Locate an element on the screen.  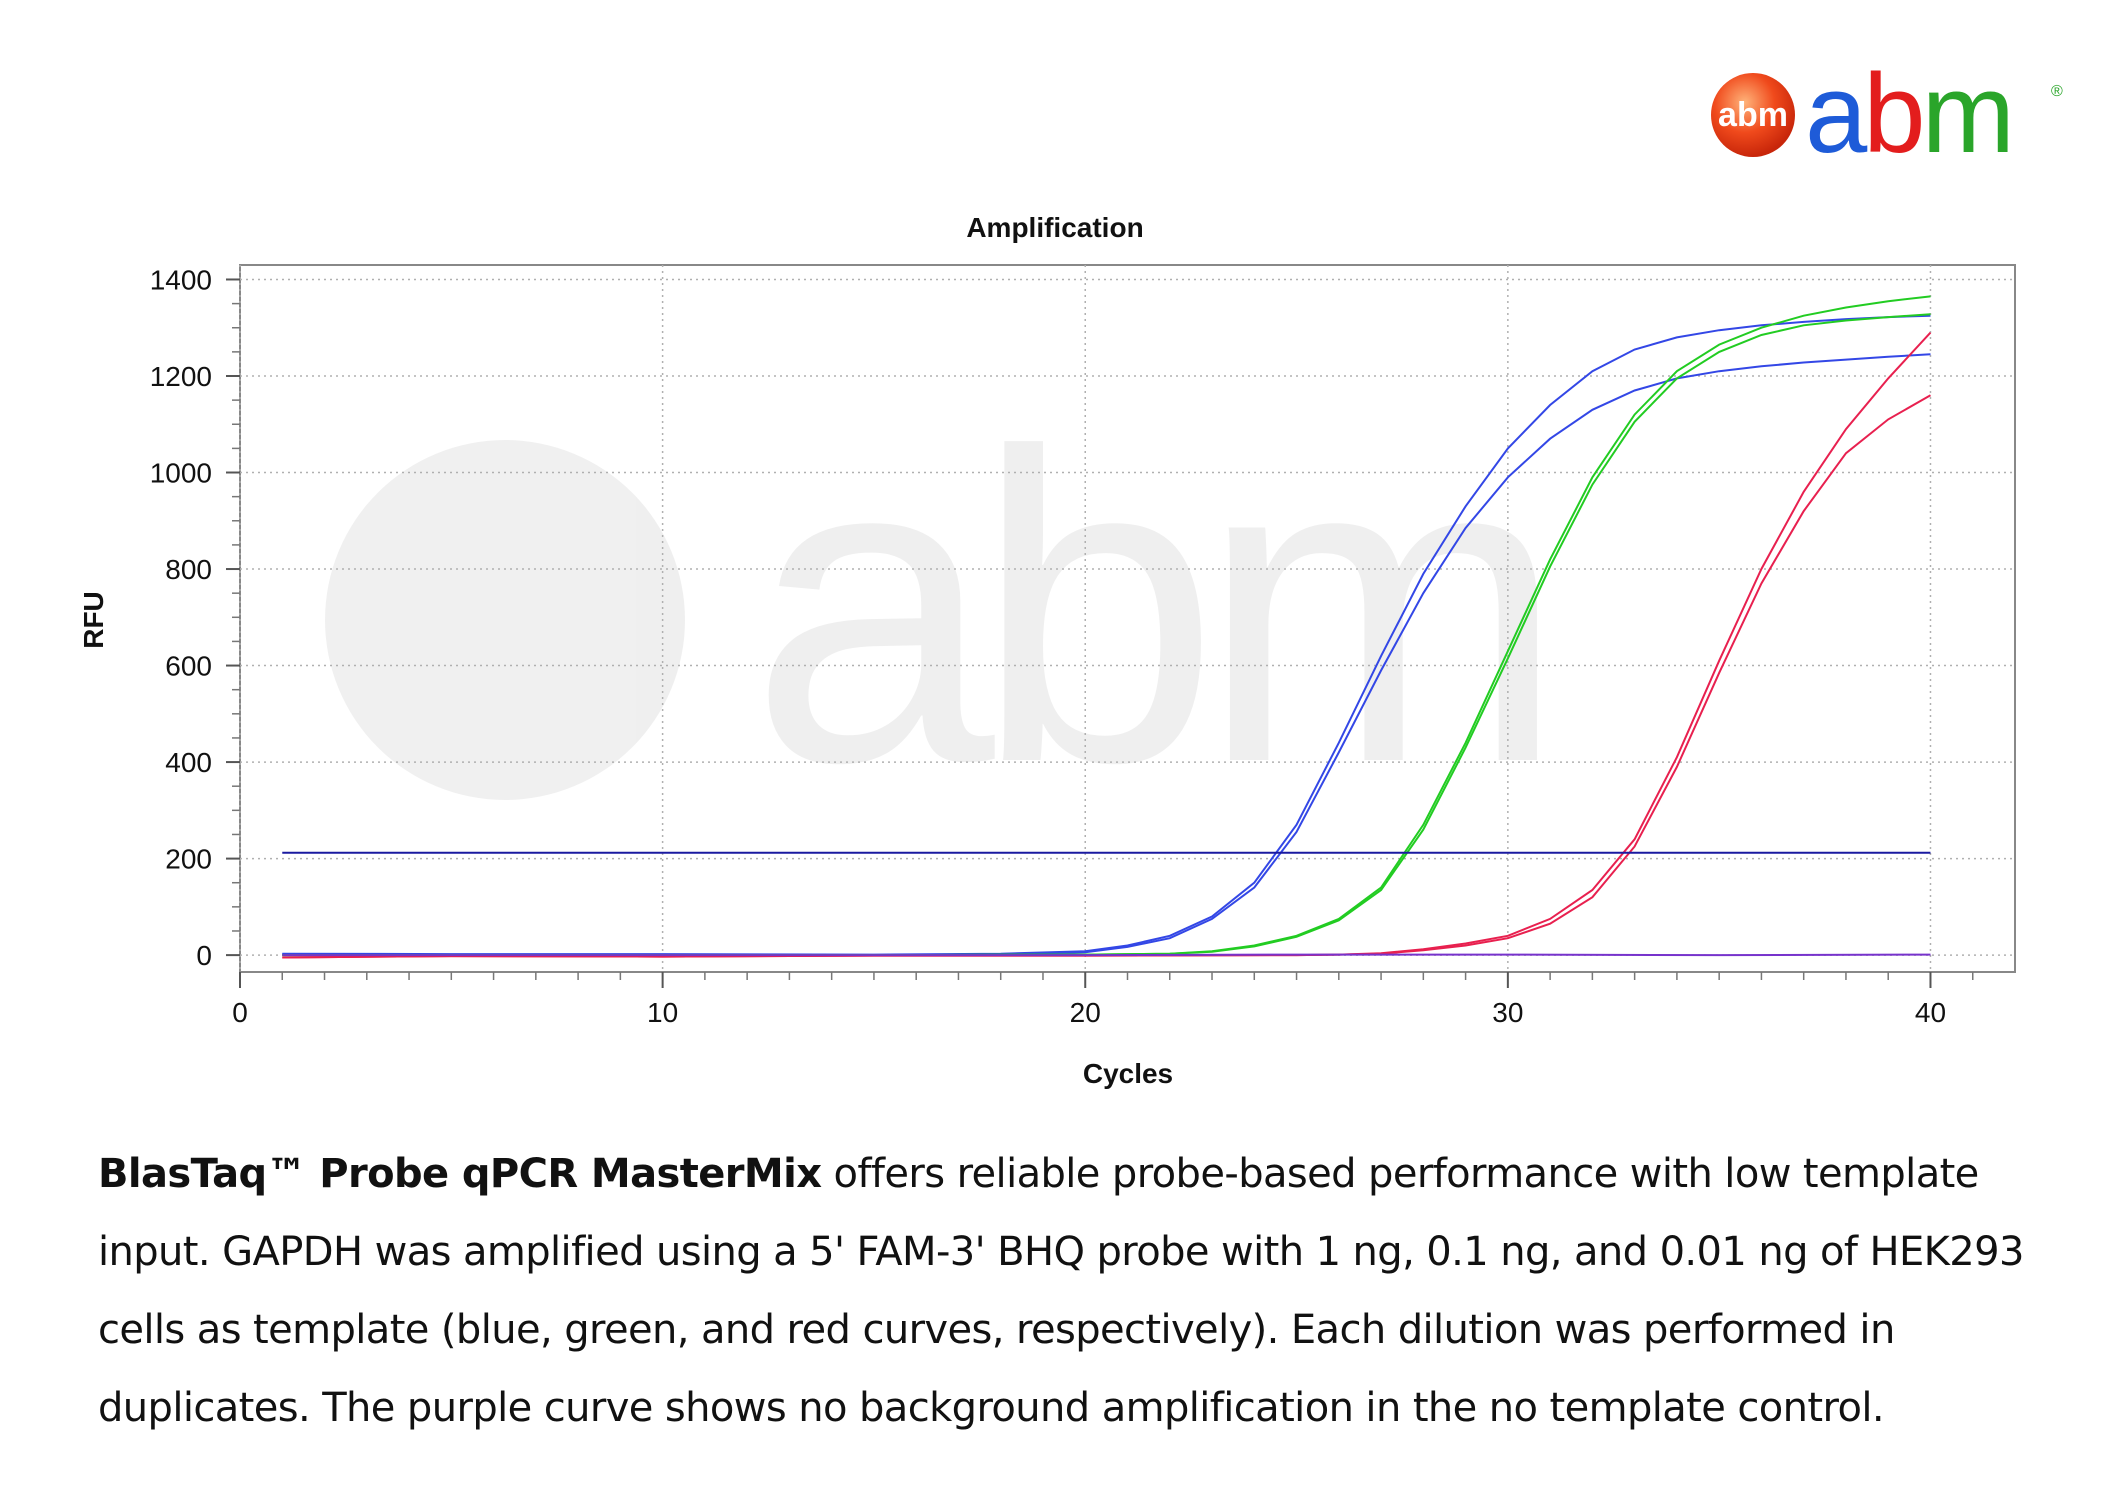
y-tick-label: 1000 is located at coordinates (181, 473).